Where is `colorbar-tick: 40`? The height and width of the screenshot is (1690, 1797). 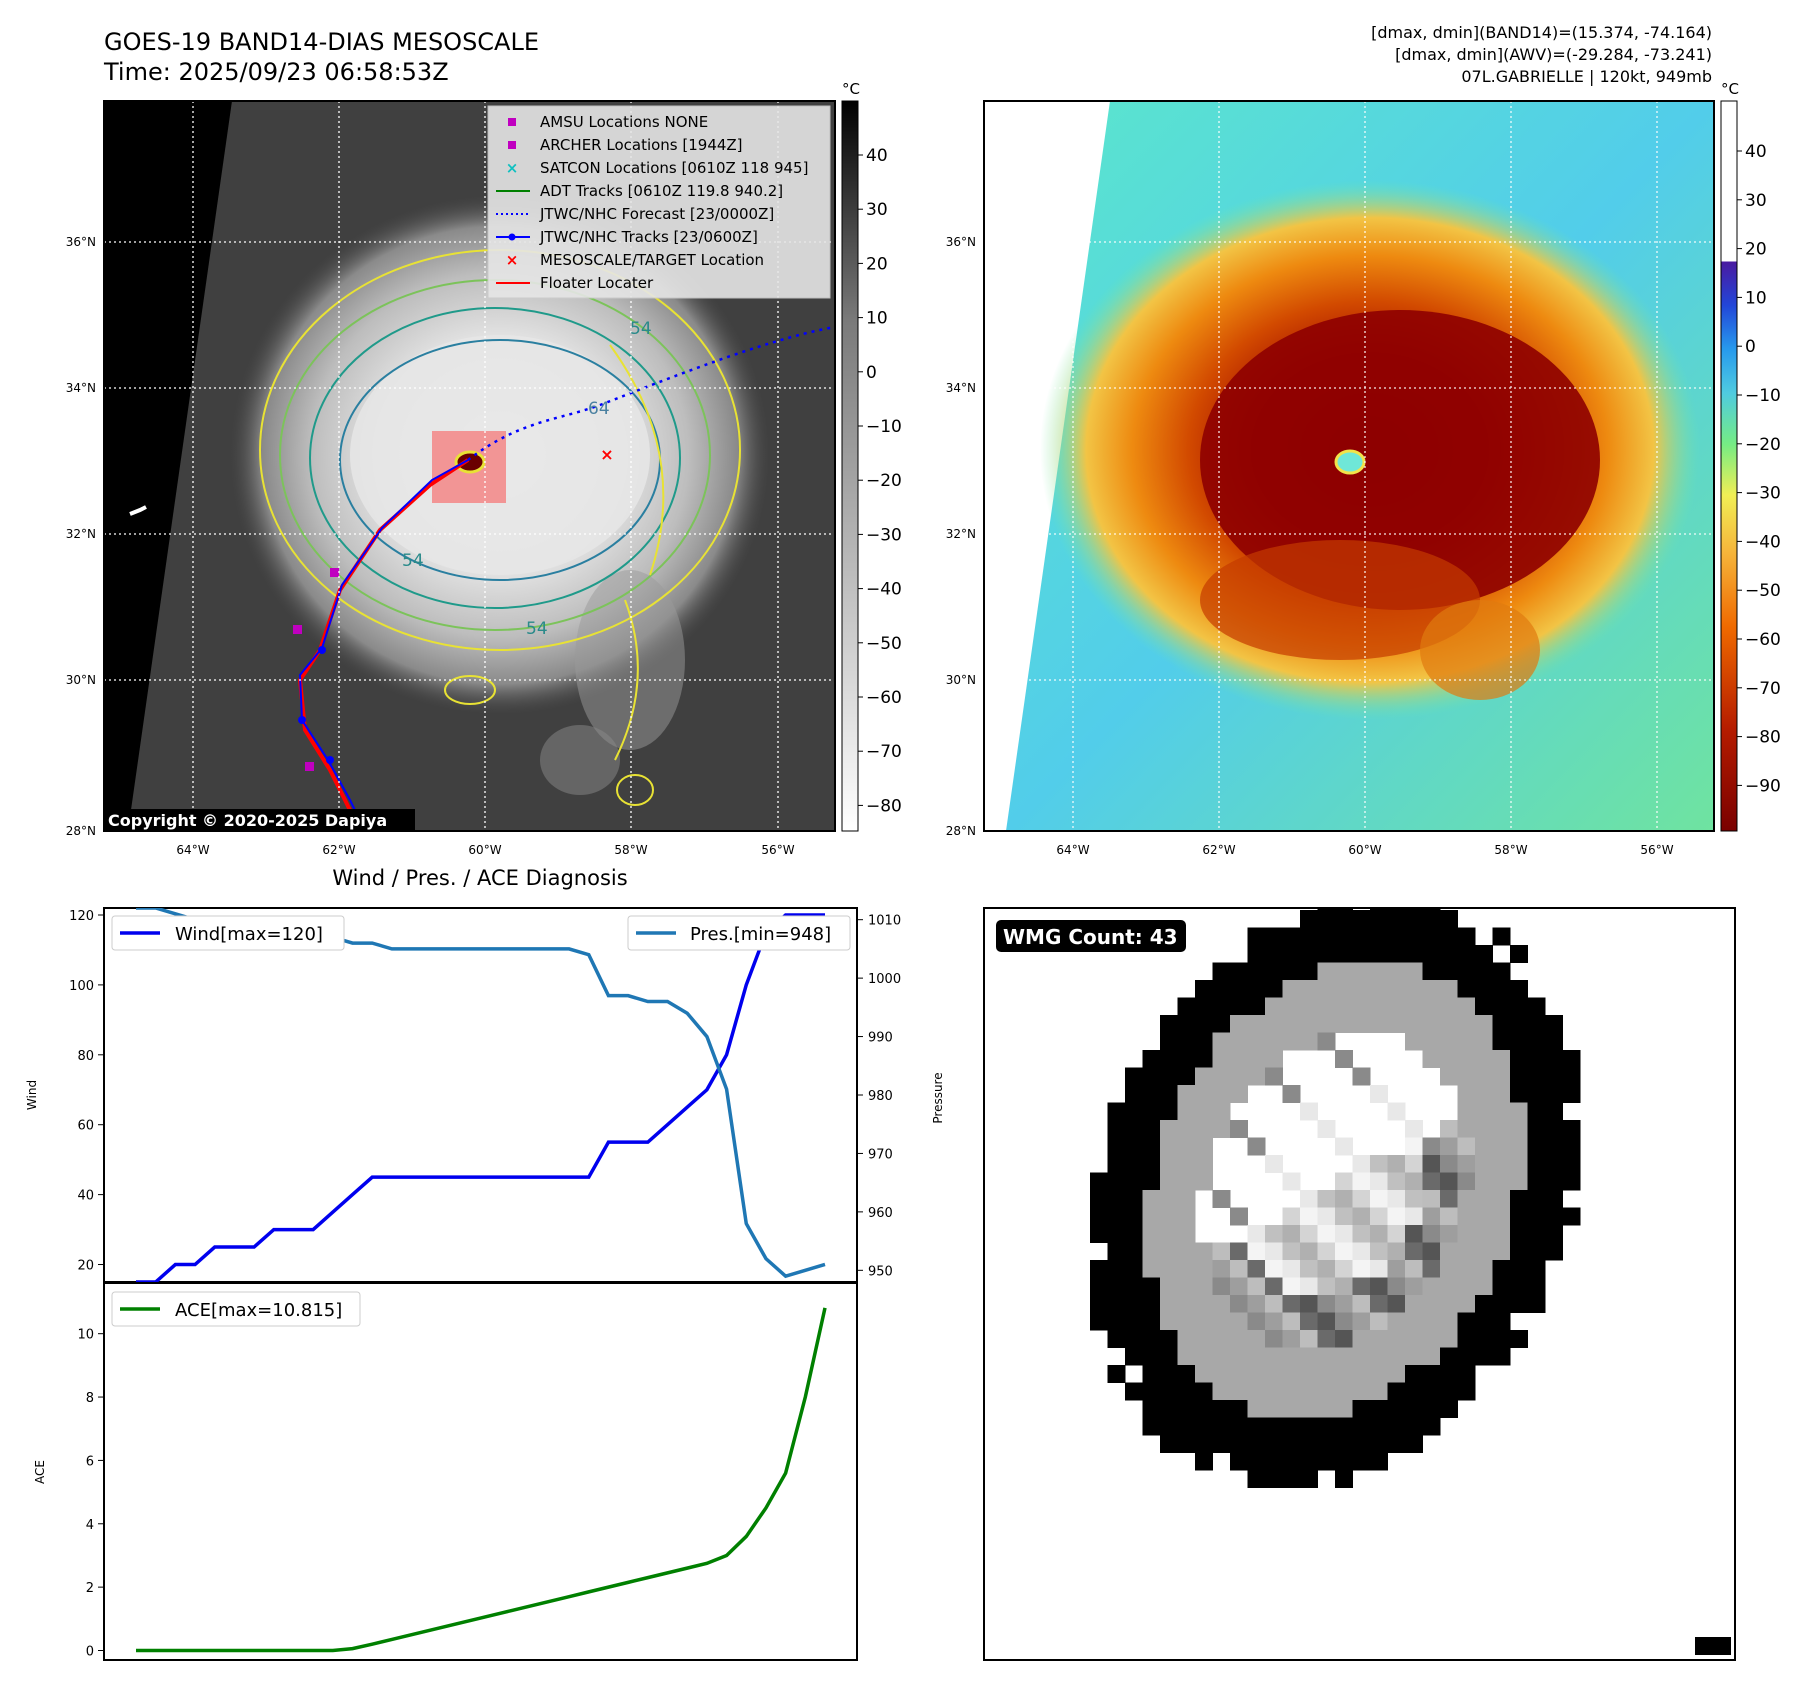
colorbar-tick: 40 is located at coordinates (877, 156).